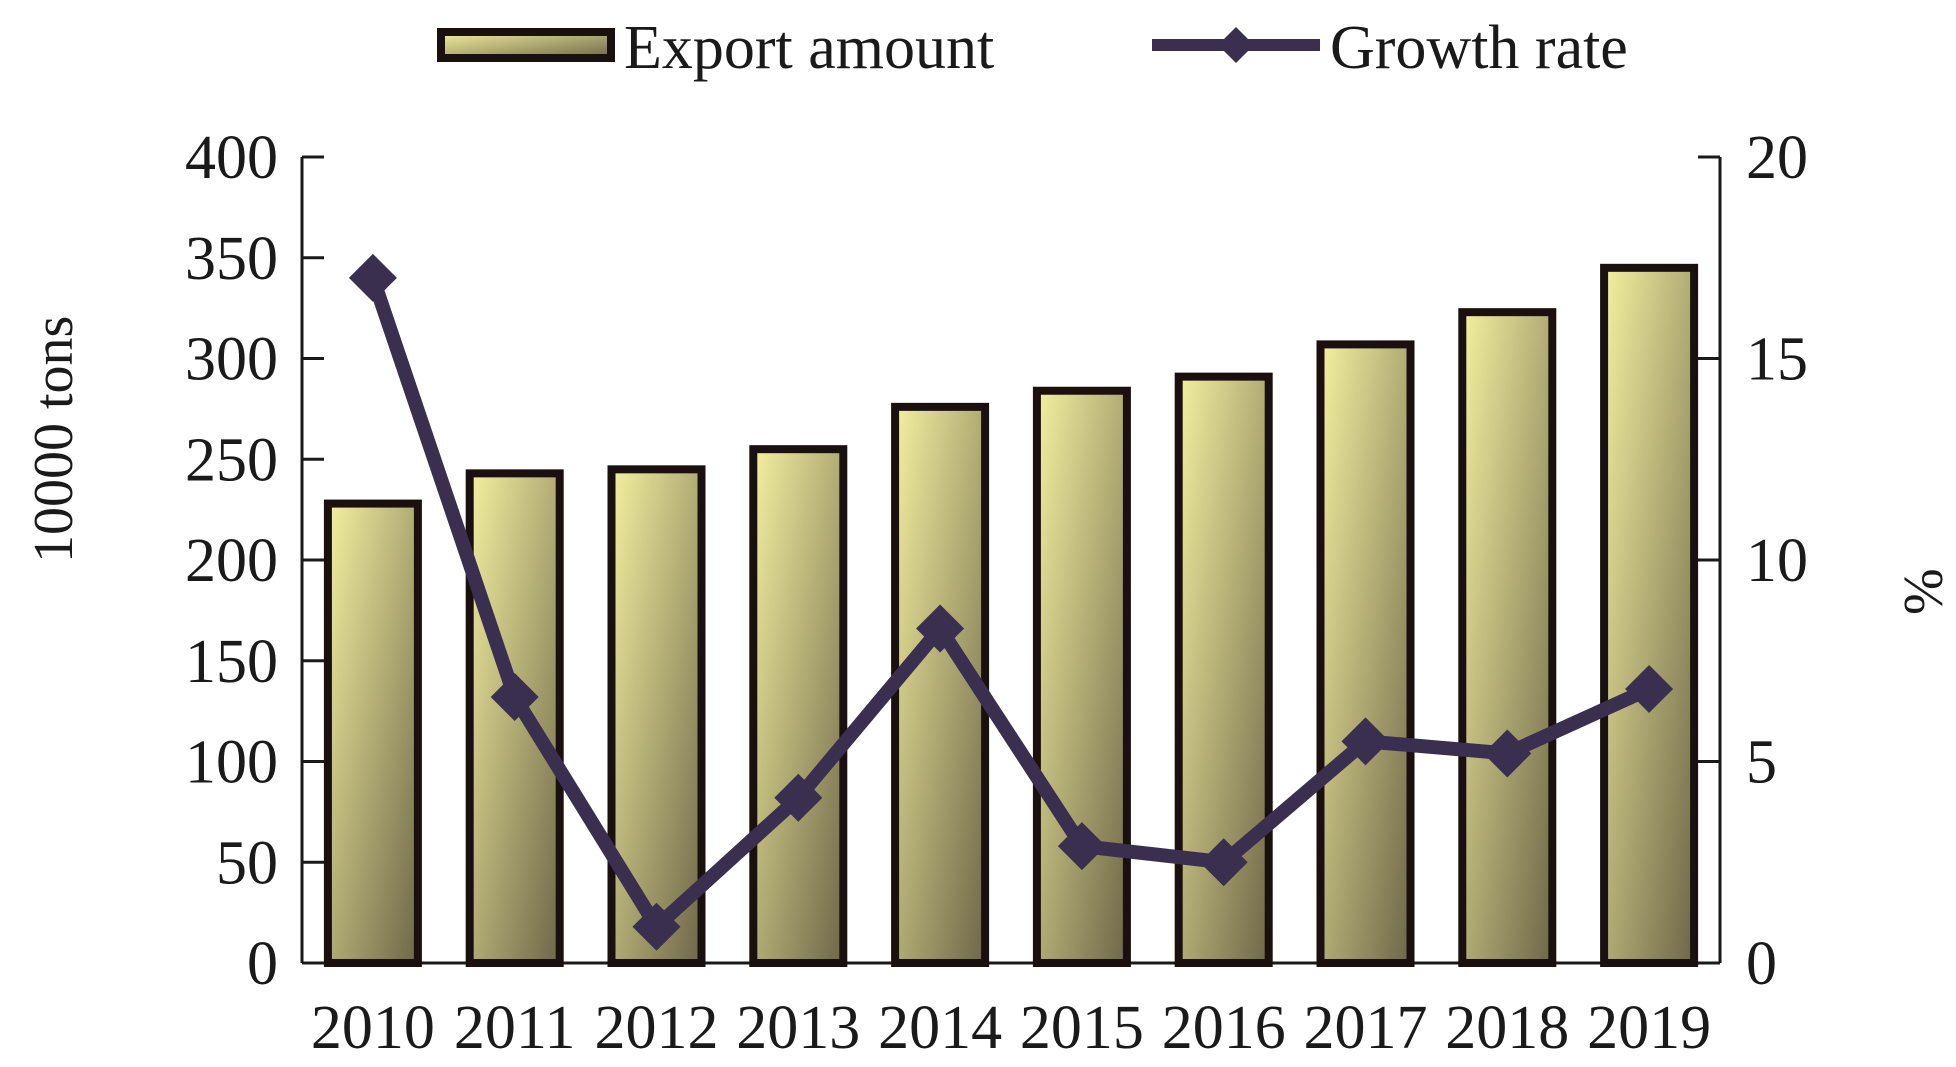 The image size is (1956, 1067). Describe the element at coordinates (1032, 48) in the screenshot. I see `legend: Export amount Growth rate` at that location.